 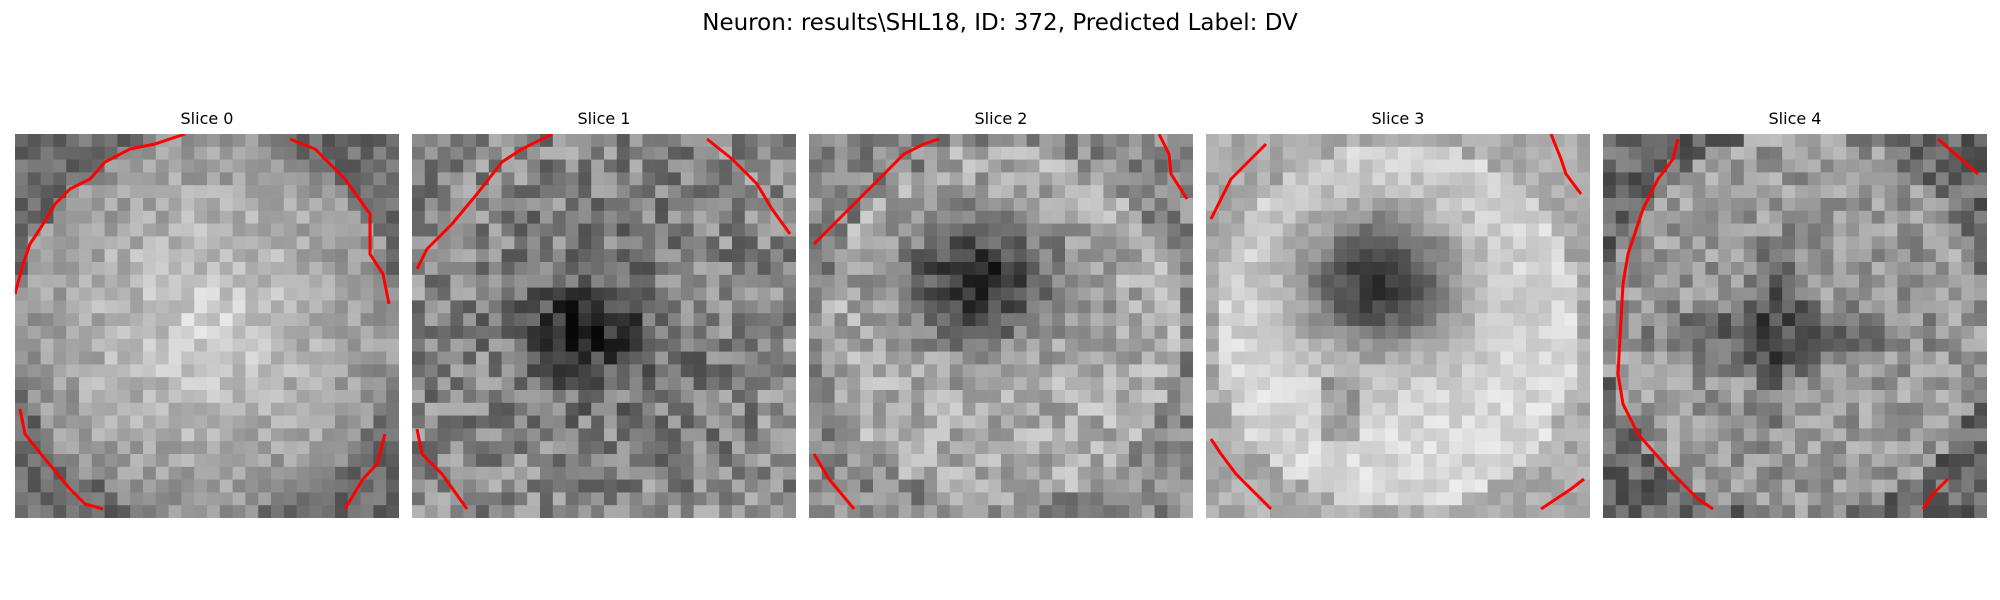 What do you see at coordinates (604, 118) in the screenshot?
I see `slice-title: Slice 1` at bounding box center [604, 118].